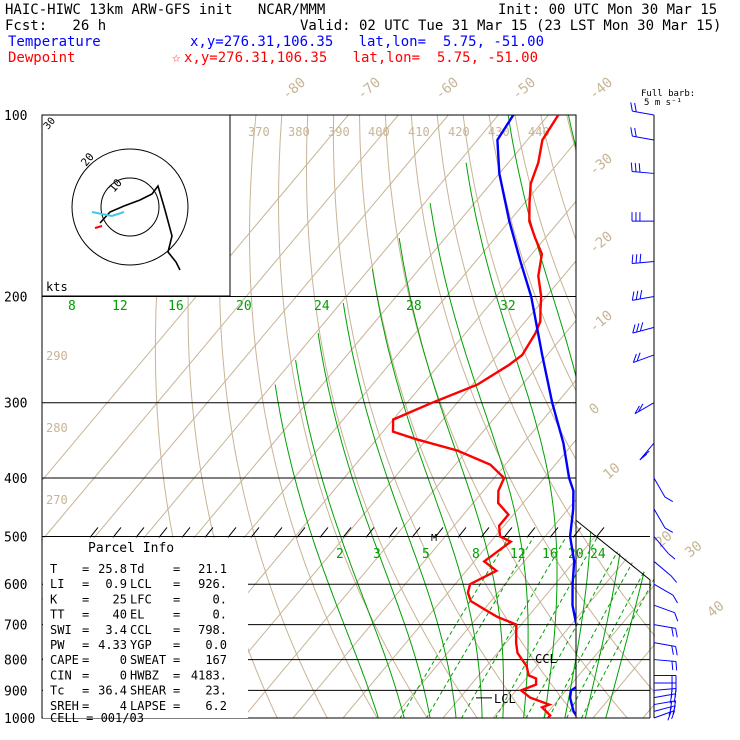  I want to click on parcel-label-HWBZ: HWBZ, so click(144, 675).